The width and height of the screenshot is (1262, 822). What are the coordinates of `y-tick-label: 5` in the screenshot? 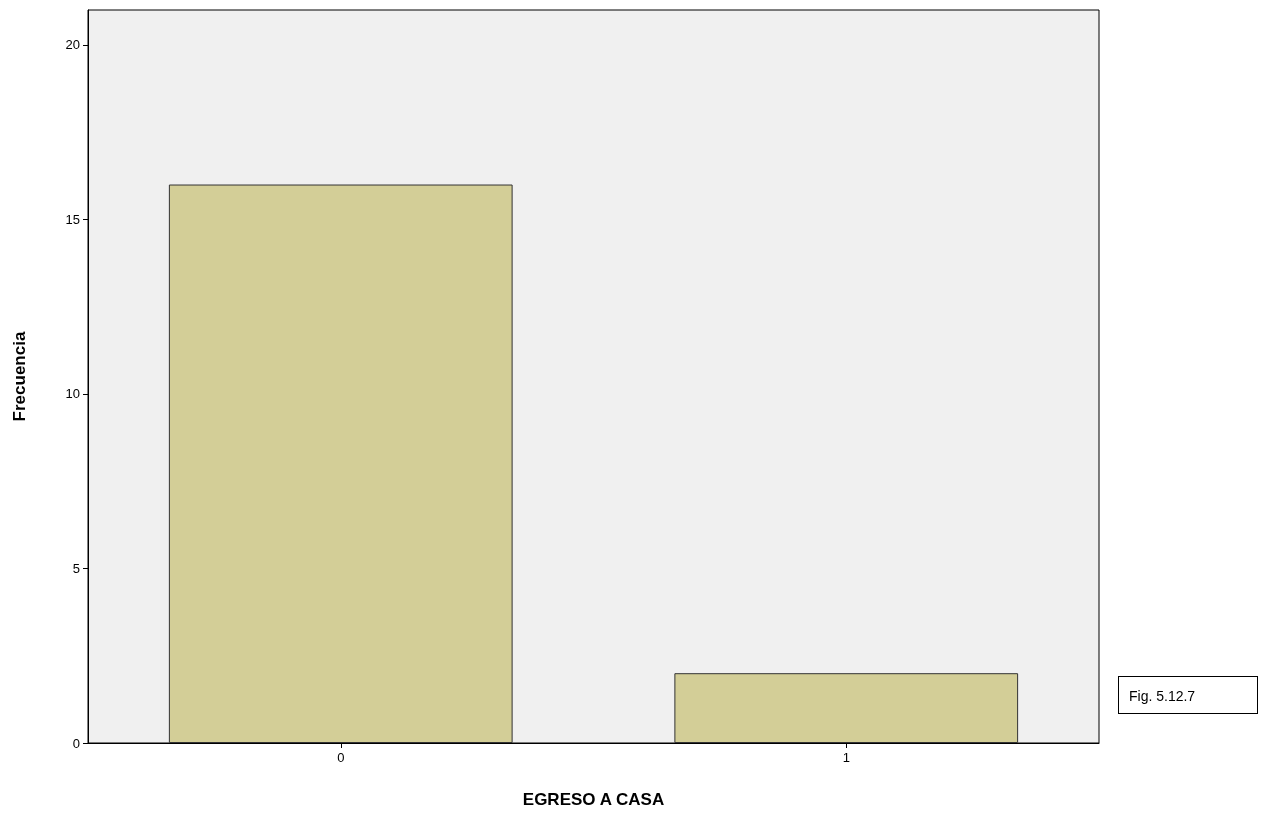 It's located at (76, 568).